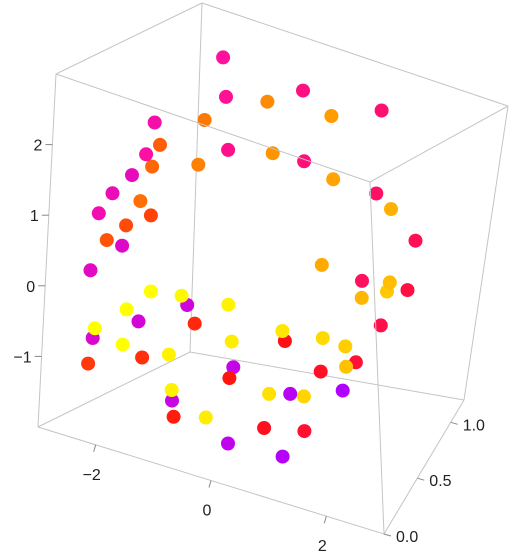  Describe the element at coordinates (22, 357) in the screenshot. I see `tick-label: −1` at that location.